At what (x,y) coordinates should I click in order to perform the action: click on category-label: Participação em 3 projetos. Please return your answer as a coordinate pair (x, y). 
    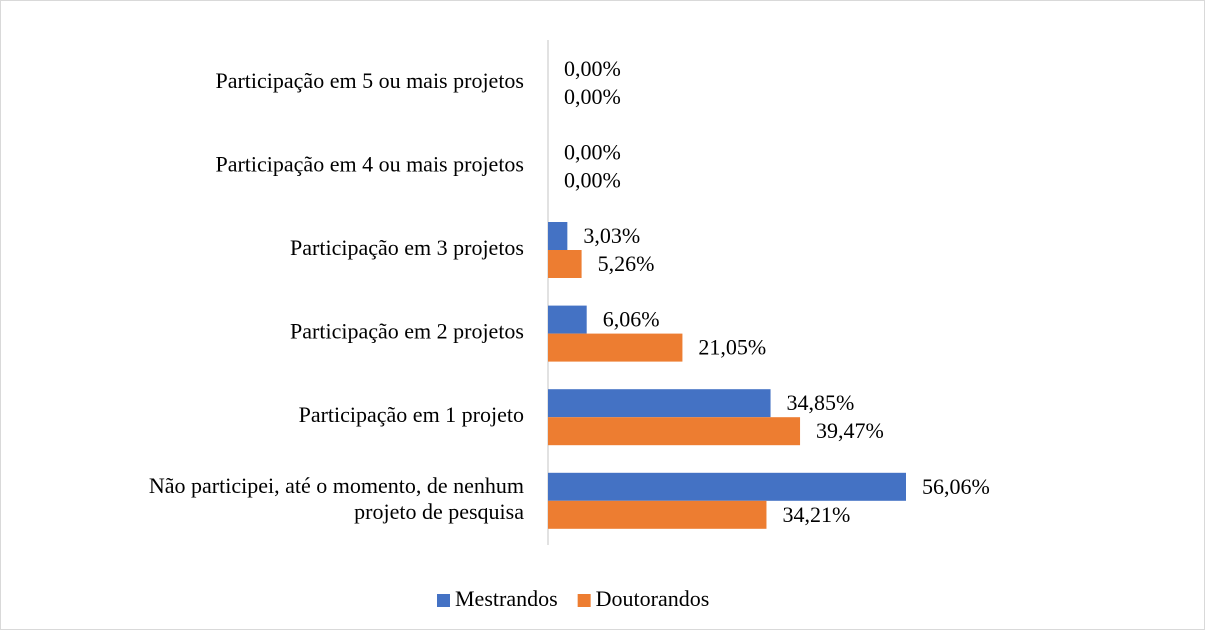
    Looking at the image, I should click on (407, 247).